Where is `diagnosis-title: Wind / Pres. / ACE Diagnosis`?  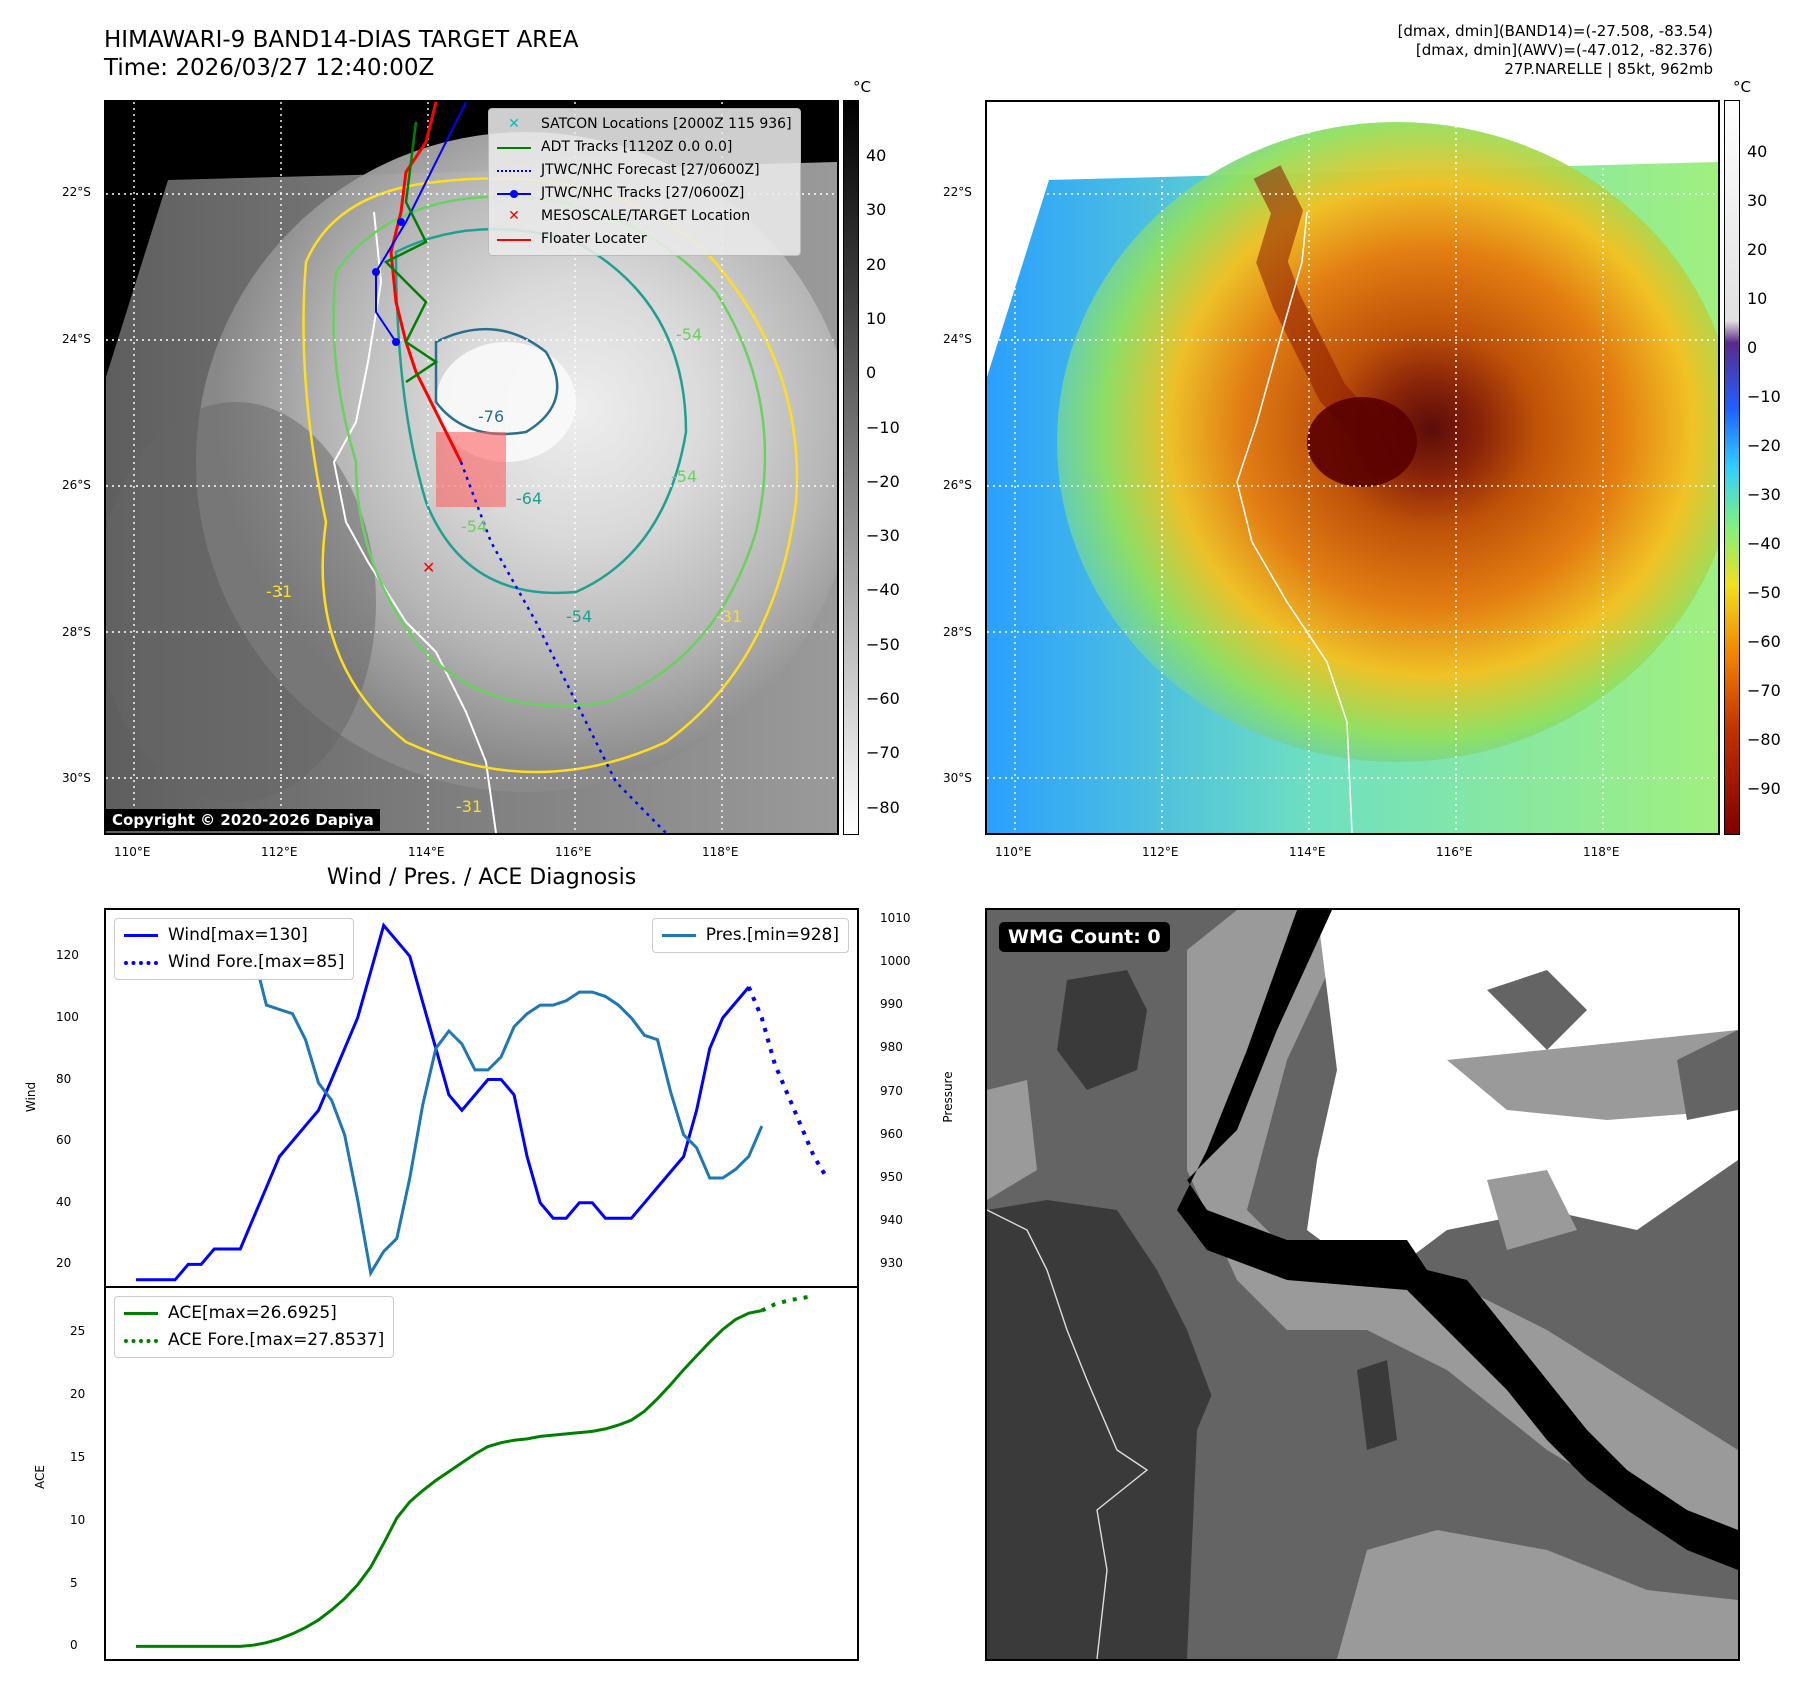
diagnosis-title: Wind / Pres. / ACE Diagnosis is located at coordinates (481, 877).